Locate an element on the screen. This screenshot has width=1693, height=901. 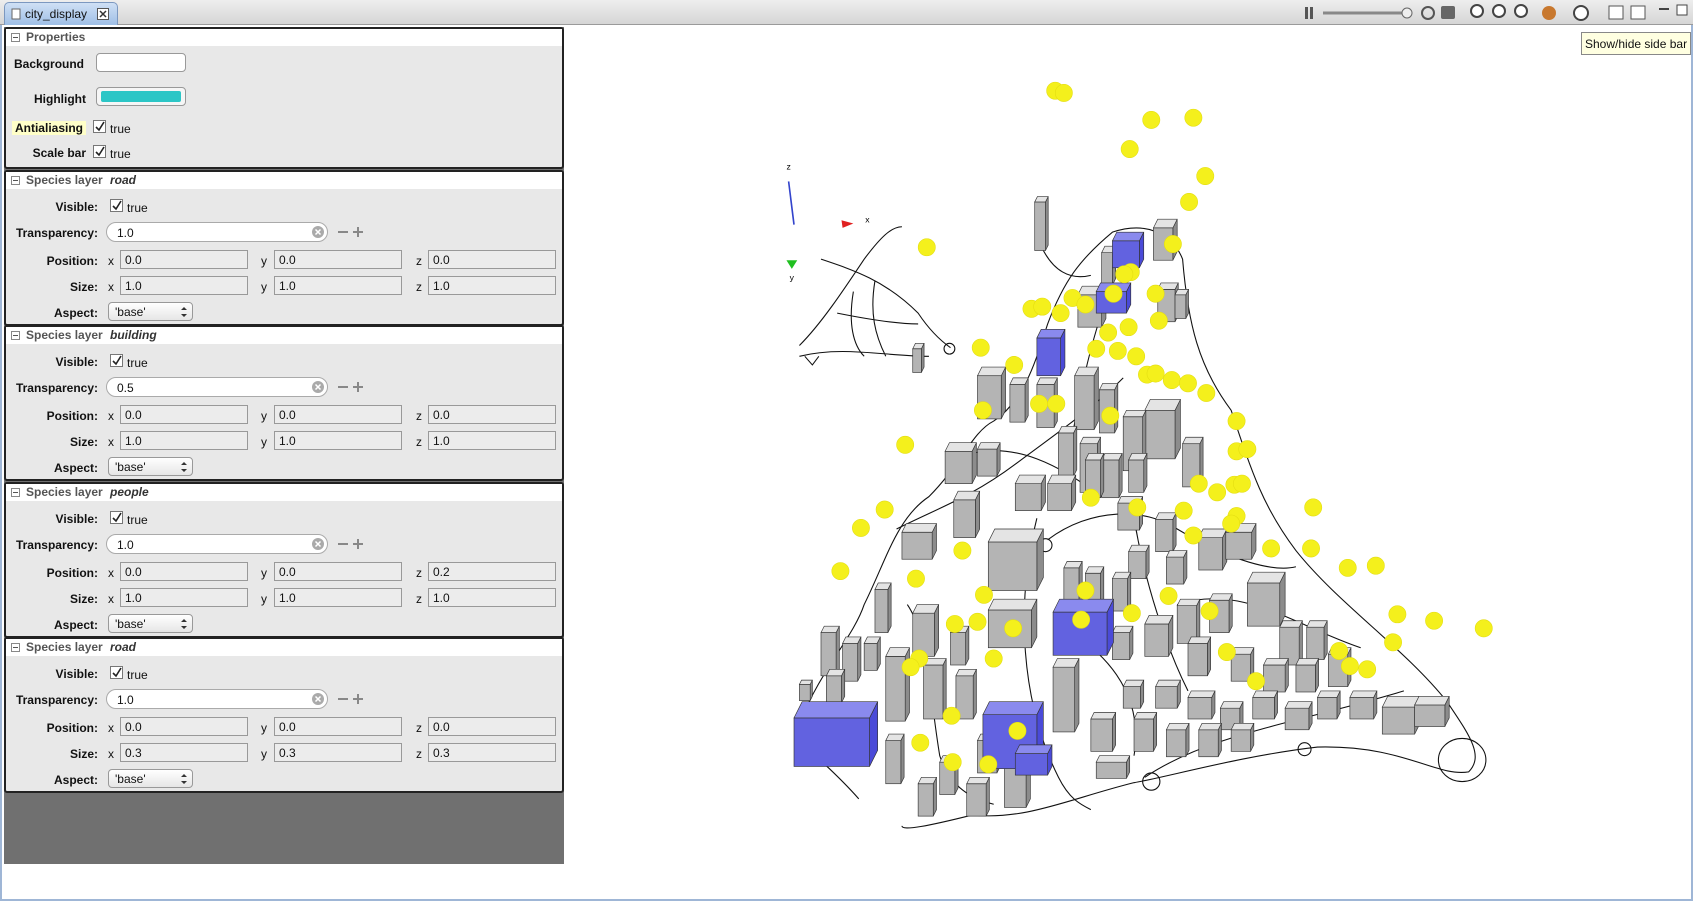
highlight-color is located at coordinates (141, 96).